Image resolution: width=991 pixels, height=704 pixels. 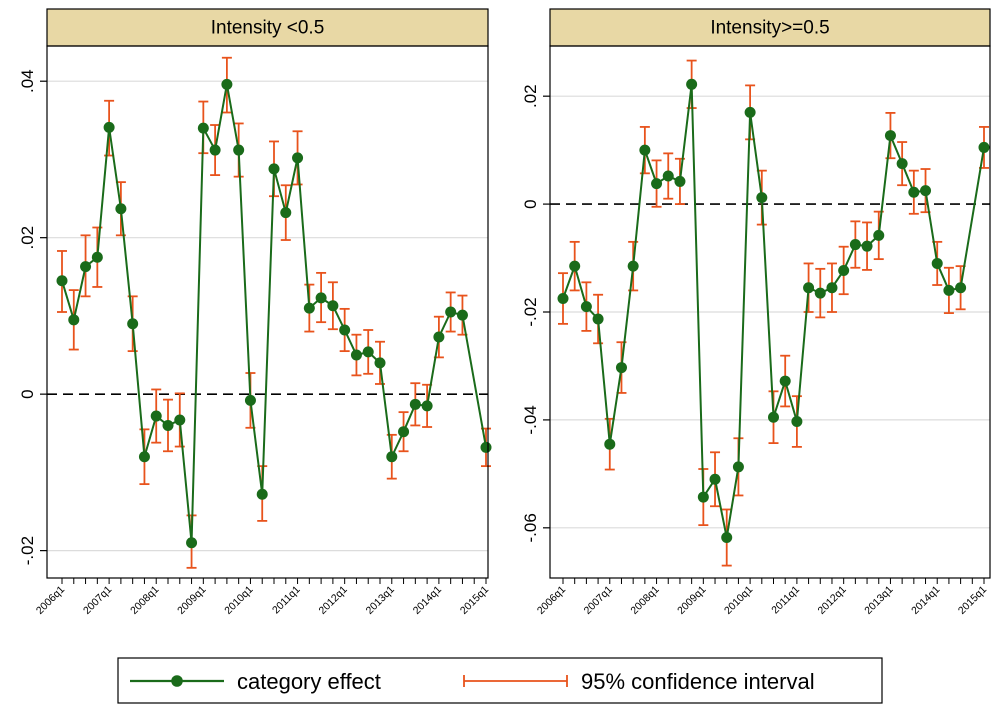 What do you see at coordinates (309, 681) in the screenshot?
I see `legend-label-effect: category effect` at bounding box center [309, 681].